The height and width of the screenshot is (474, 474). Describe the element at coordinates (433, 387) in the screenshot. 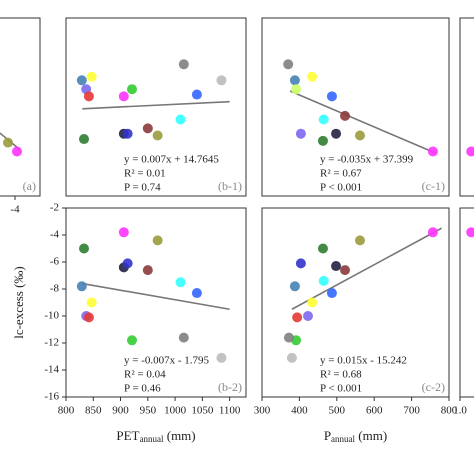

I see `panel-label: (c-2)` at that location.